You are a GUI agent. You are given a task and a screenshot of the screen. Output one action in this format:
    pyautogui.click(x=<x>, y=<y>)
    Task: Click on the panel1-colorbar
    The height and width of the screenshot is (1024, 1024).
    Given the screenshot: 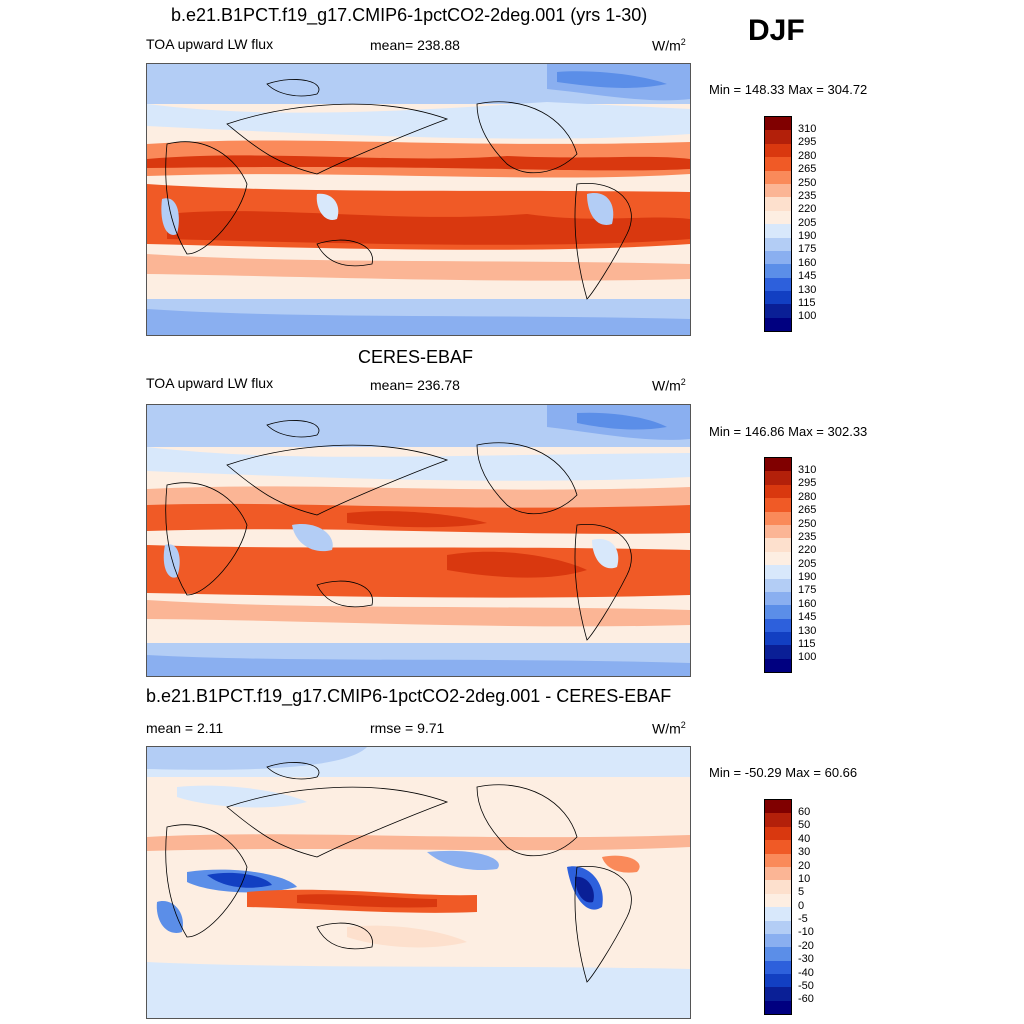 What is the action you would take?
    pyautogui.click(x=778, y=224)
    